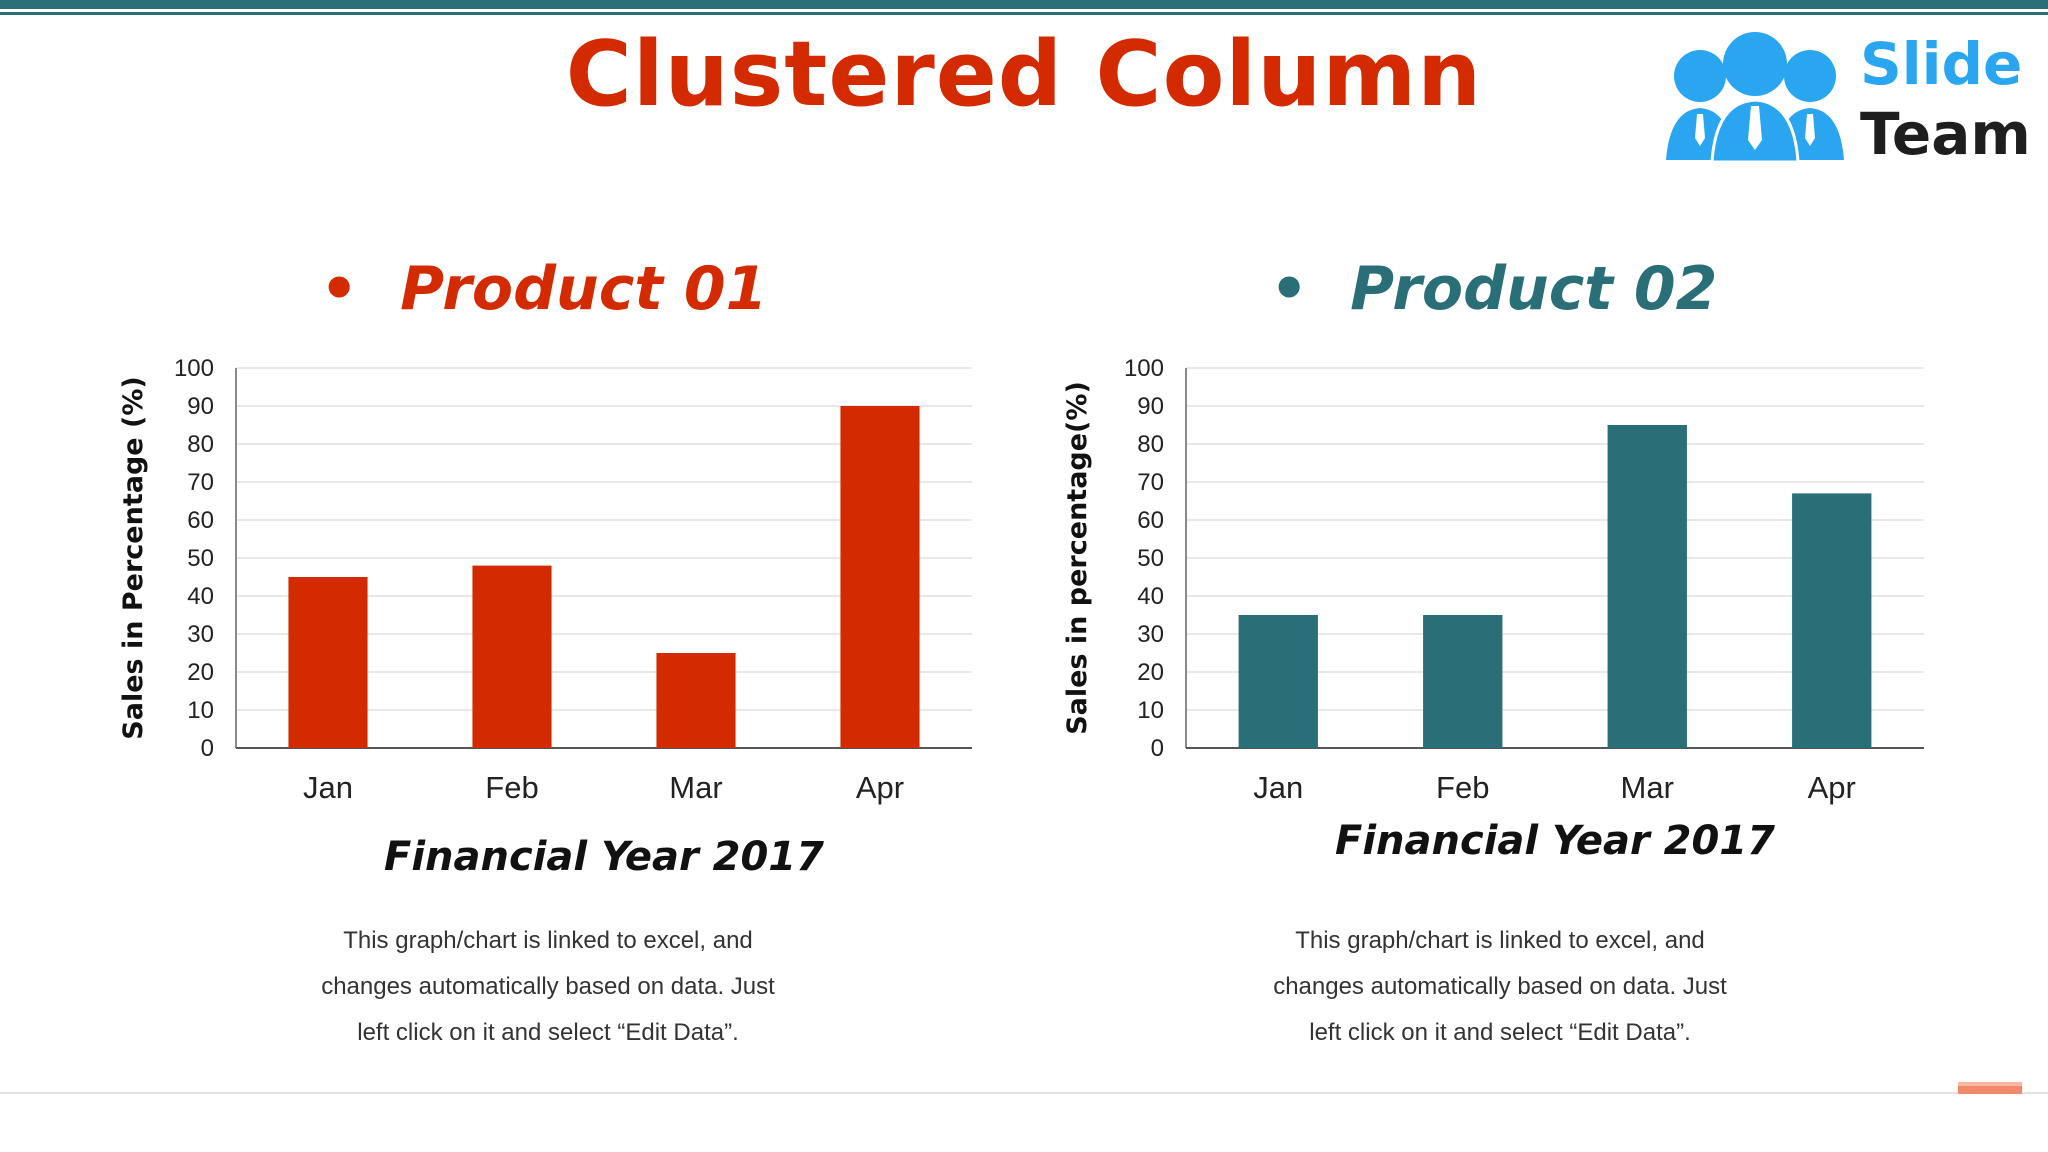  I want to click on product-02-title: • Product 02, so click(1493, 289).